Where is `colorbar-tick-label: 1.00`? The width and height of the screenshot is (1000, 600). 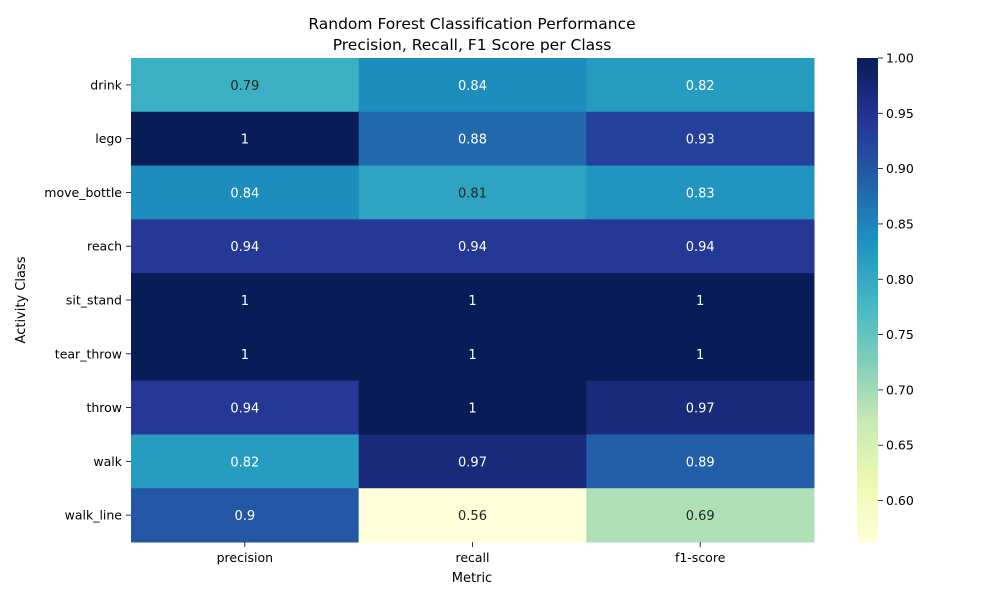
colorbar-tick-label: 1.00 is located at coordinates (900, 58).